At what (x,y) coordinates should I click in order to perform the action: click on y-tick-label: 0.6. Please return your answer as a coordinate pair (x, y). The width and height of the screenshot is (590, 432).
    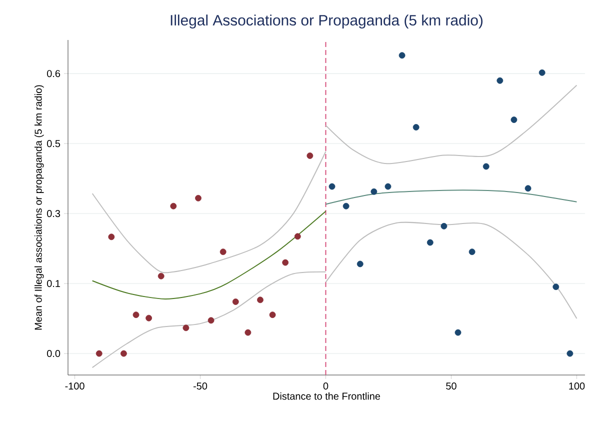
    Looking at the image, I should click on (53, 74).